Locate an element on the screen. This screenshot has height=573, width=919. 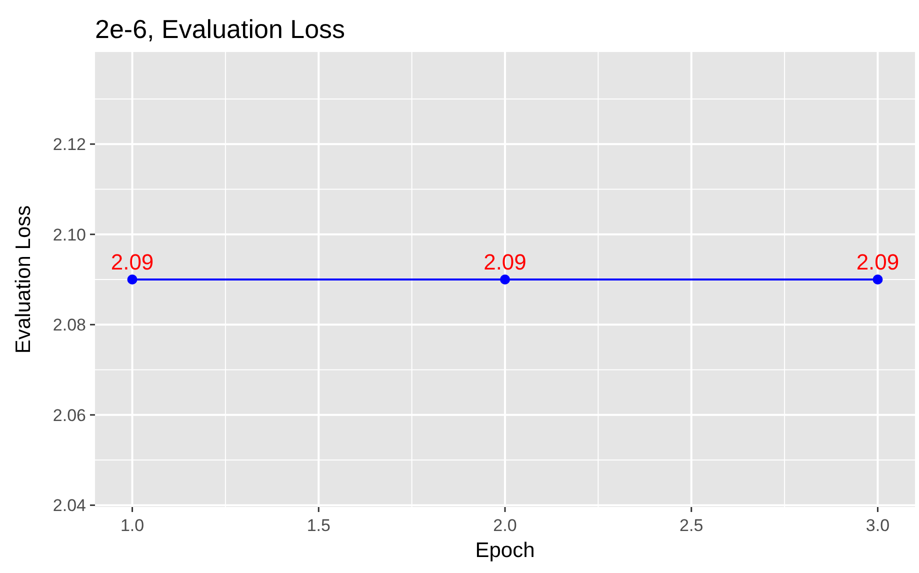
y-tick-label: 2.10 is located at coordinates (69, 234).